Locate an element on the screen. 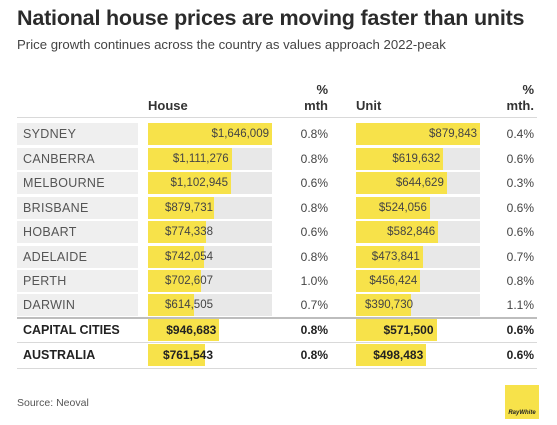  house-price-label: $702,607 is located at coordinates (189, 281).